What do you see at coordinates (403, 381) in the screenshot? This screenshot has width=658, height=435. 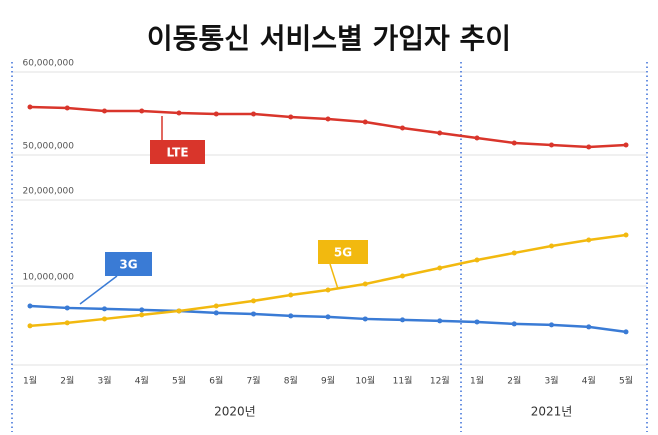 I see `x-tick-label: 11월` at bounding box center [403, 381].